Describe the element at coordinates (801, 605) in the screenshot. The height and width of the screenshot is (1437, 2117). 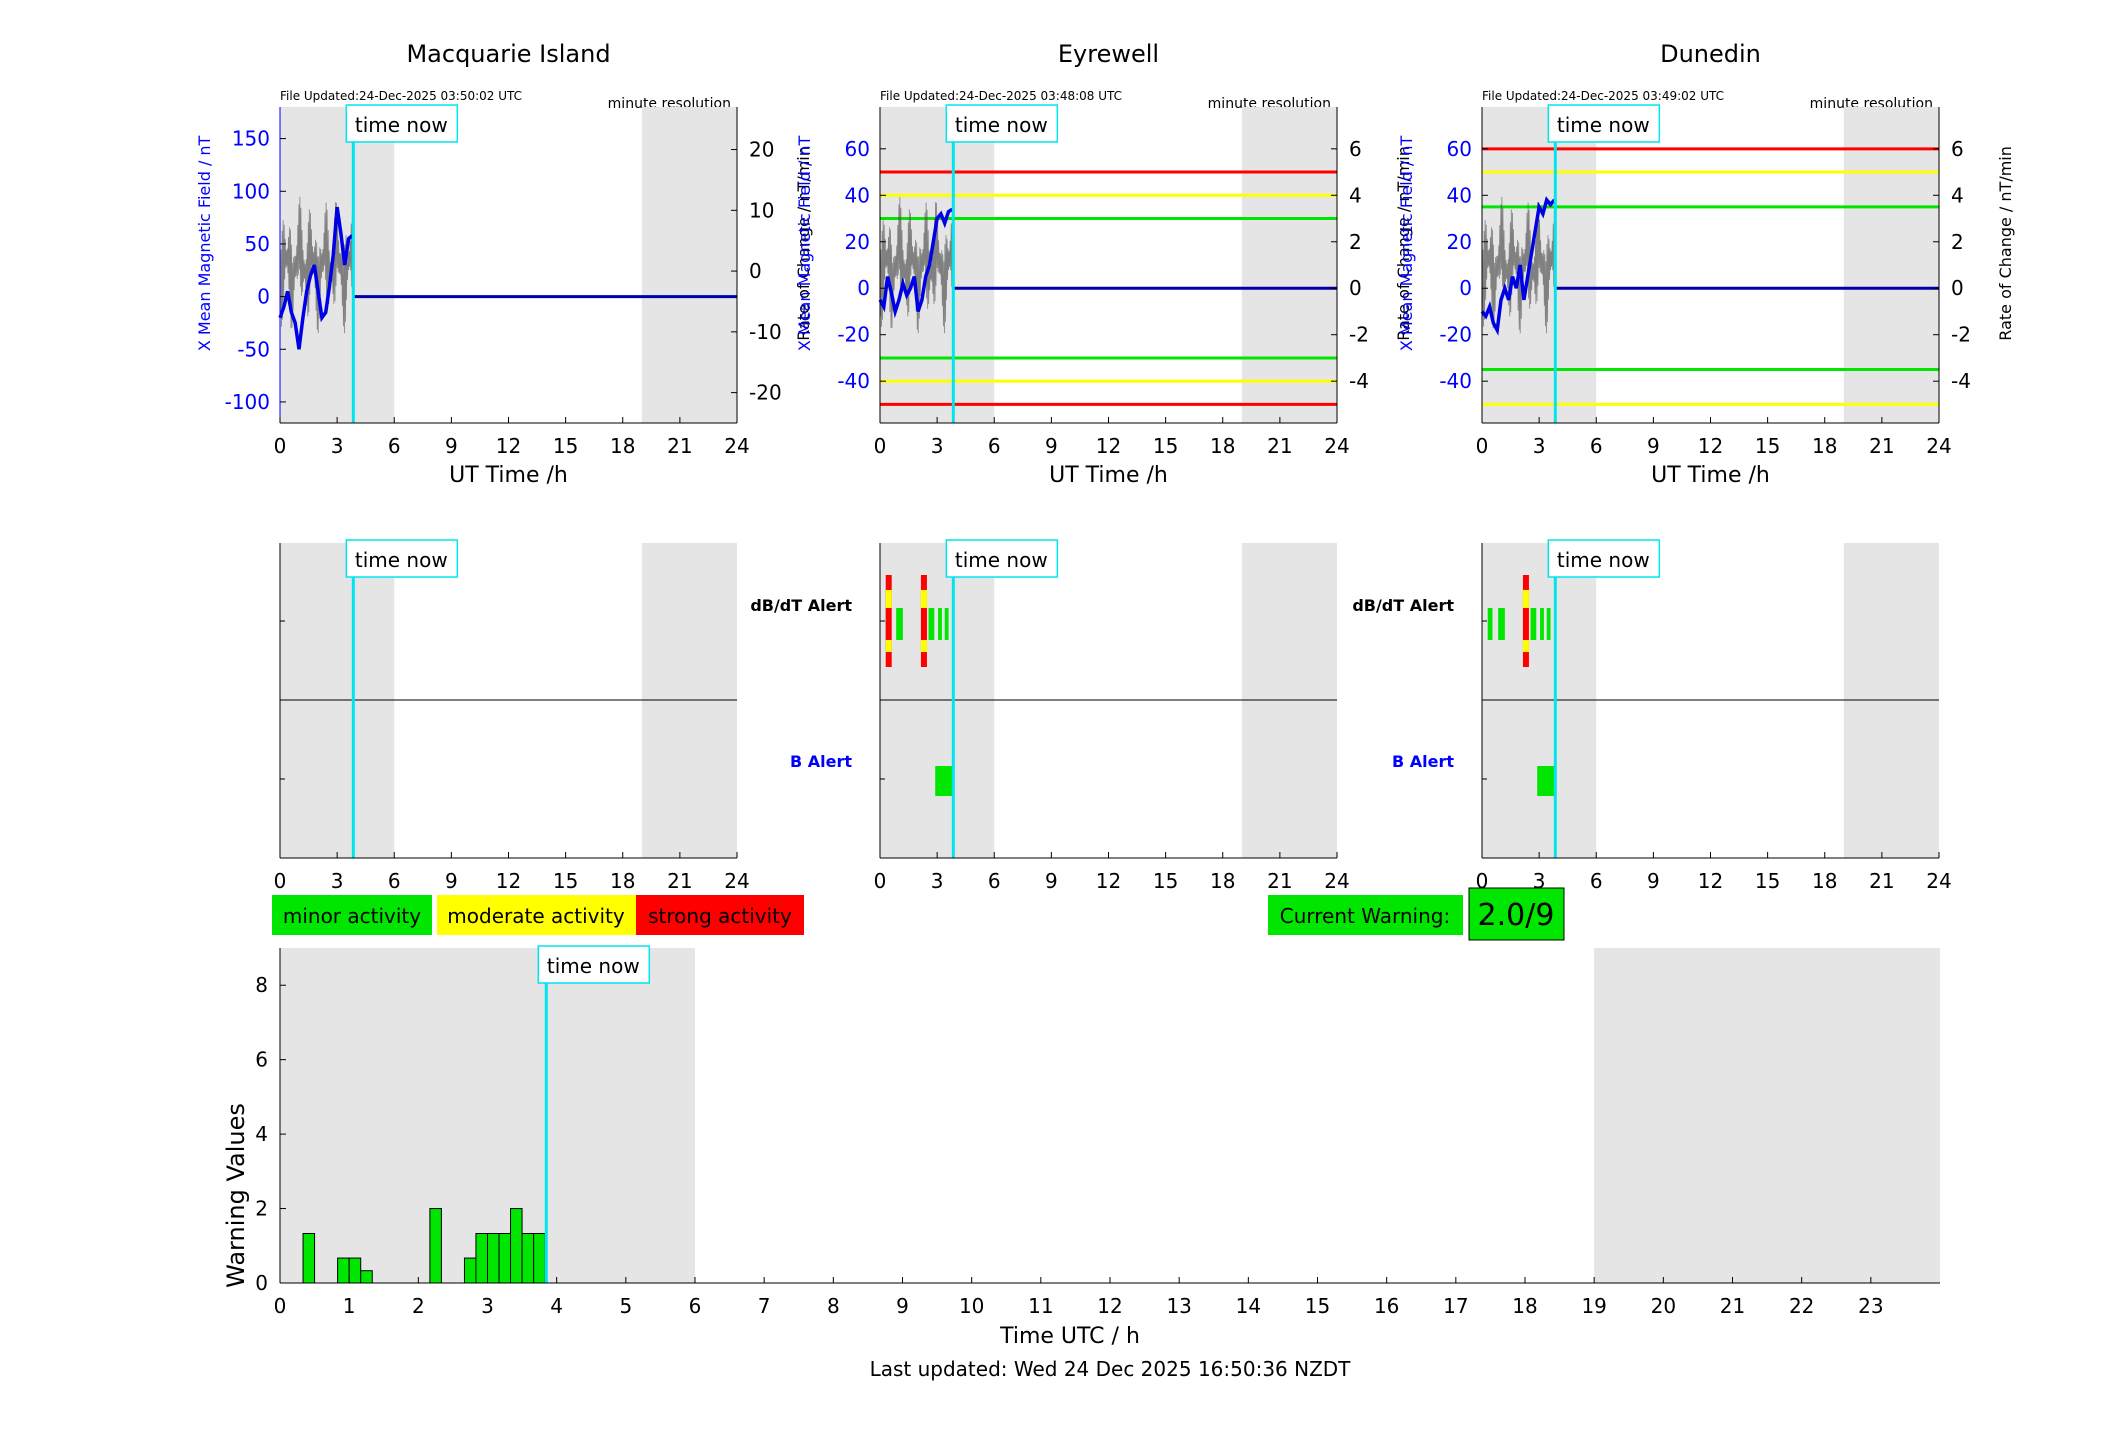
I see `dbdt-alert-label: dB/dT Alert` at that location.